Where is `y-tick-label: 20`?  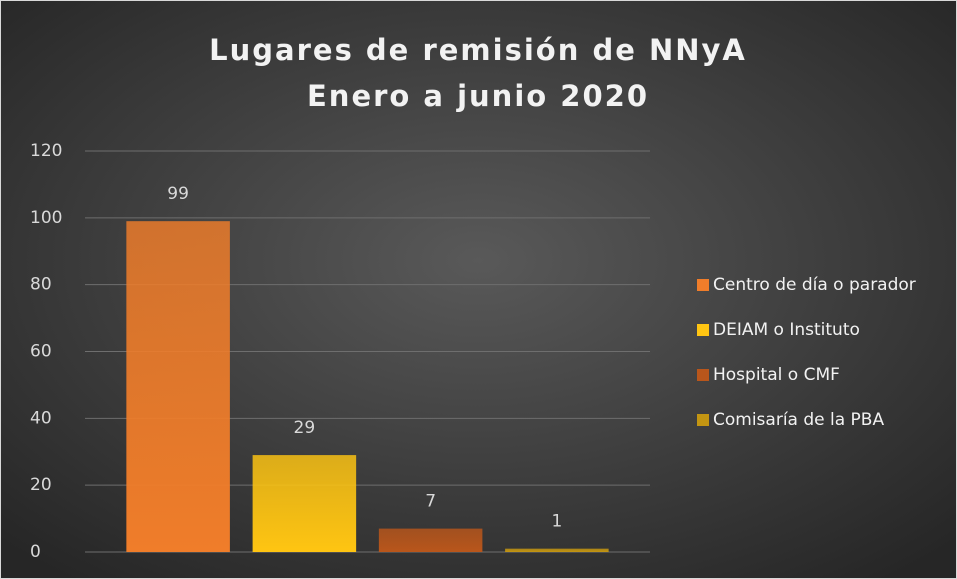
y-tick-label: 20 is located at coordinates (41, 485).